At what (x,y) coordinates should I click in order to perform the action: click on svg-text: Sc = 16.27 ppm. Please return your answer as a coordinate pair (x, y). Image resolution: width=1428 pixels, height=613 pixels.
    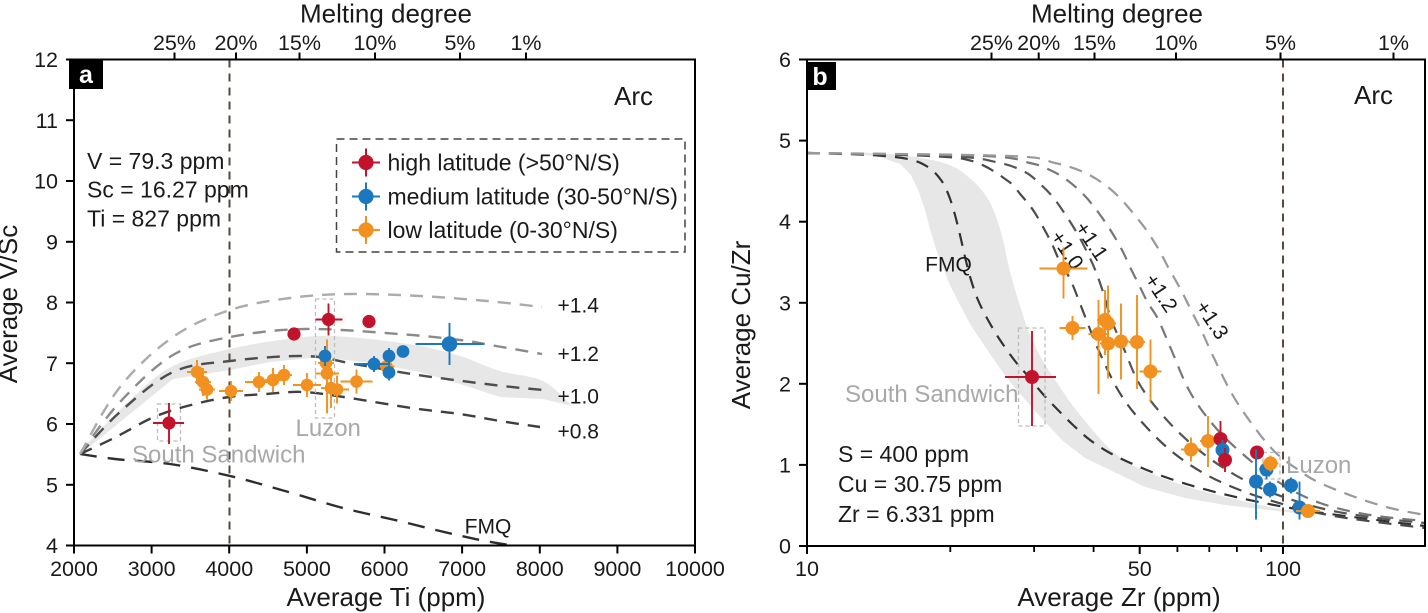
    Looking at the image, I should click on (168, 190).